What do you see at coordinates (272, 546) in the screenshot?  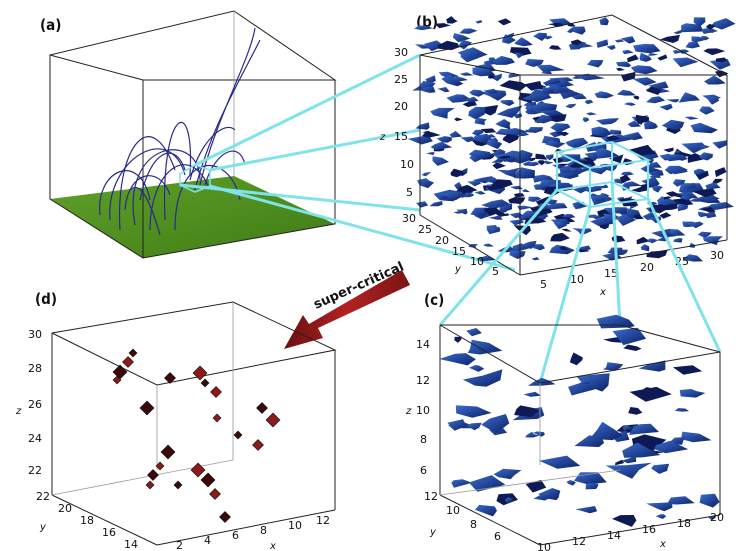 I see `svg-text: x` at bounding box center [272, 546].